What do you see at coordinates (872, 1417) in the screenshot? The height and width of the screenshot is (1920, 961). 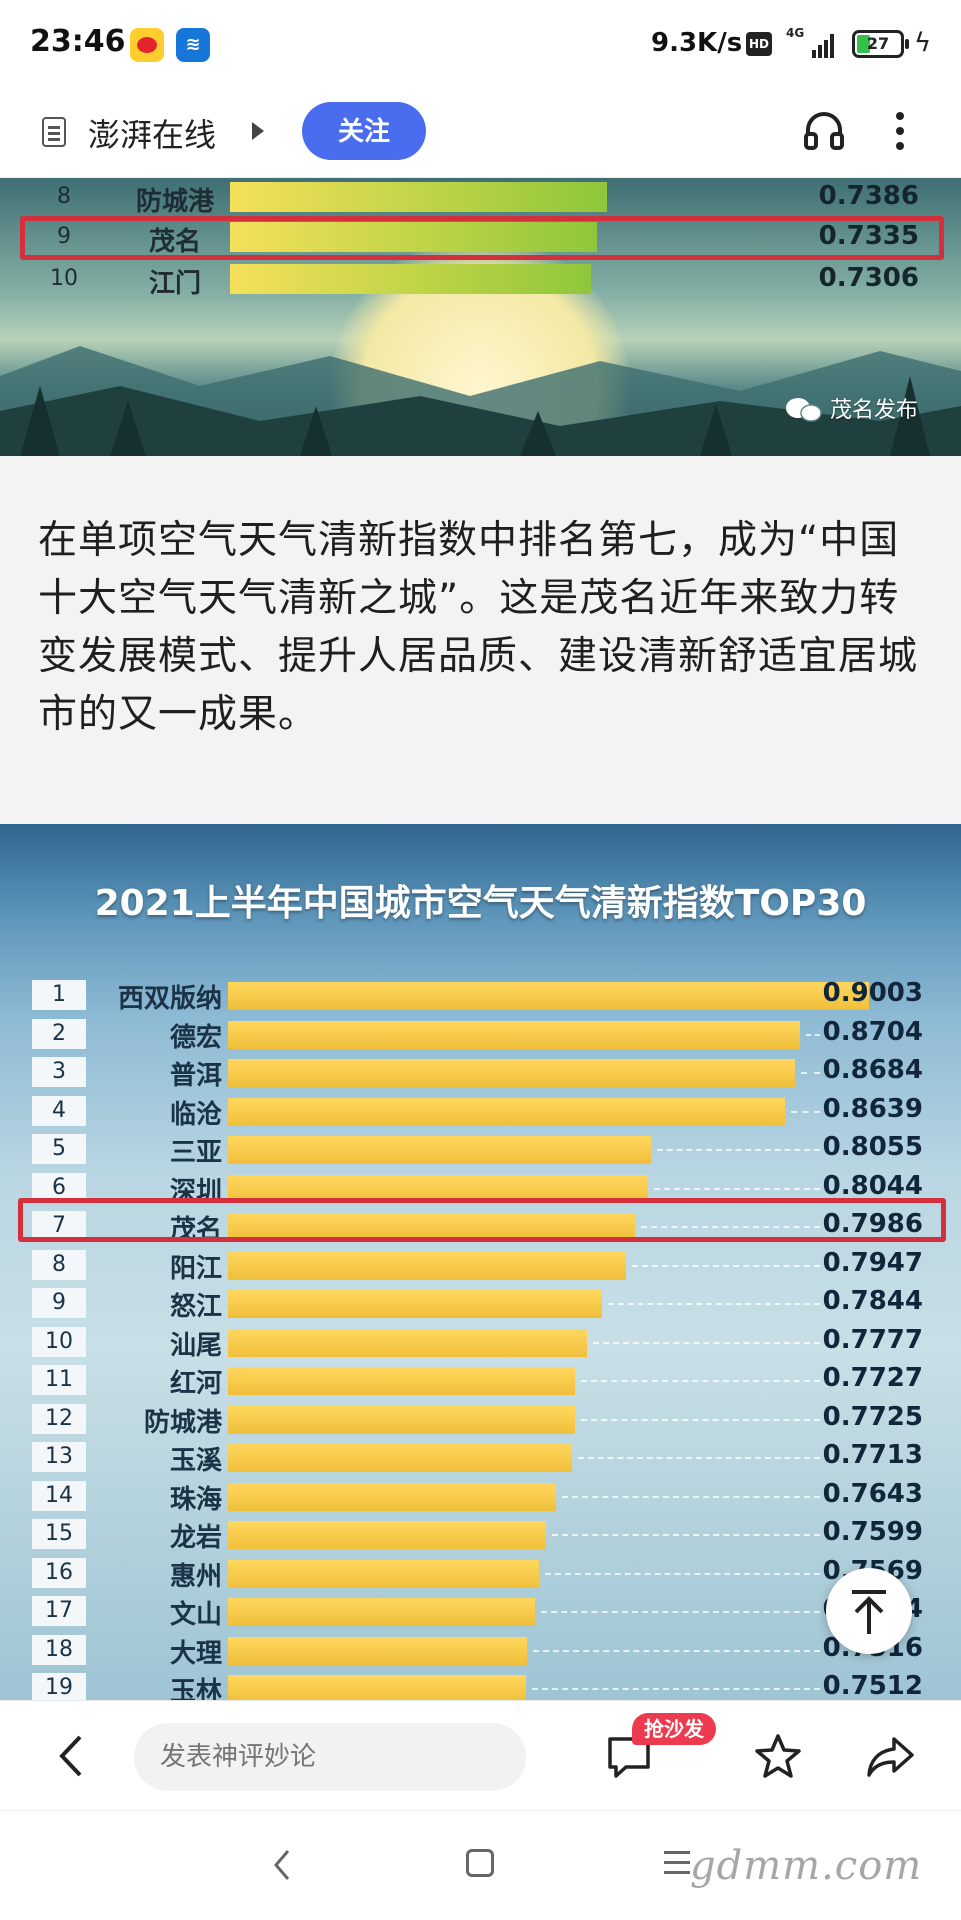 I see `index-value: 0.7725` at bounding box center [872, 1417].